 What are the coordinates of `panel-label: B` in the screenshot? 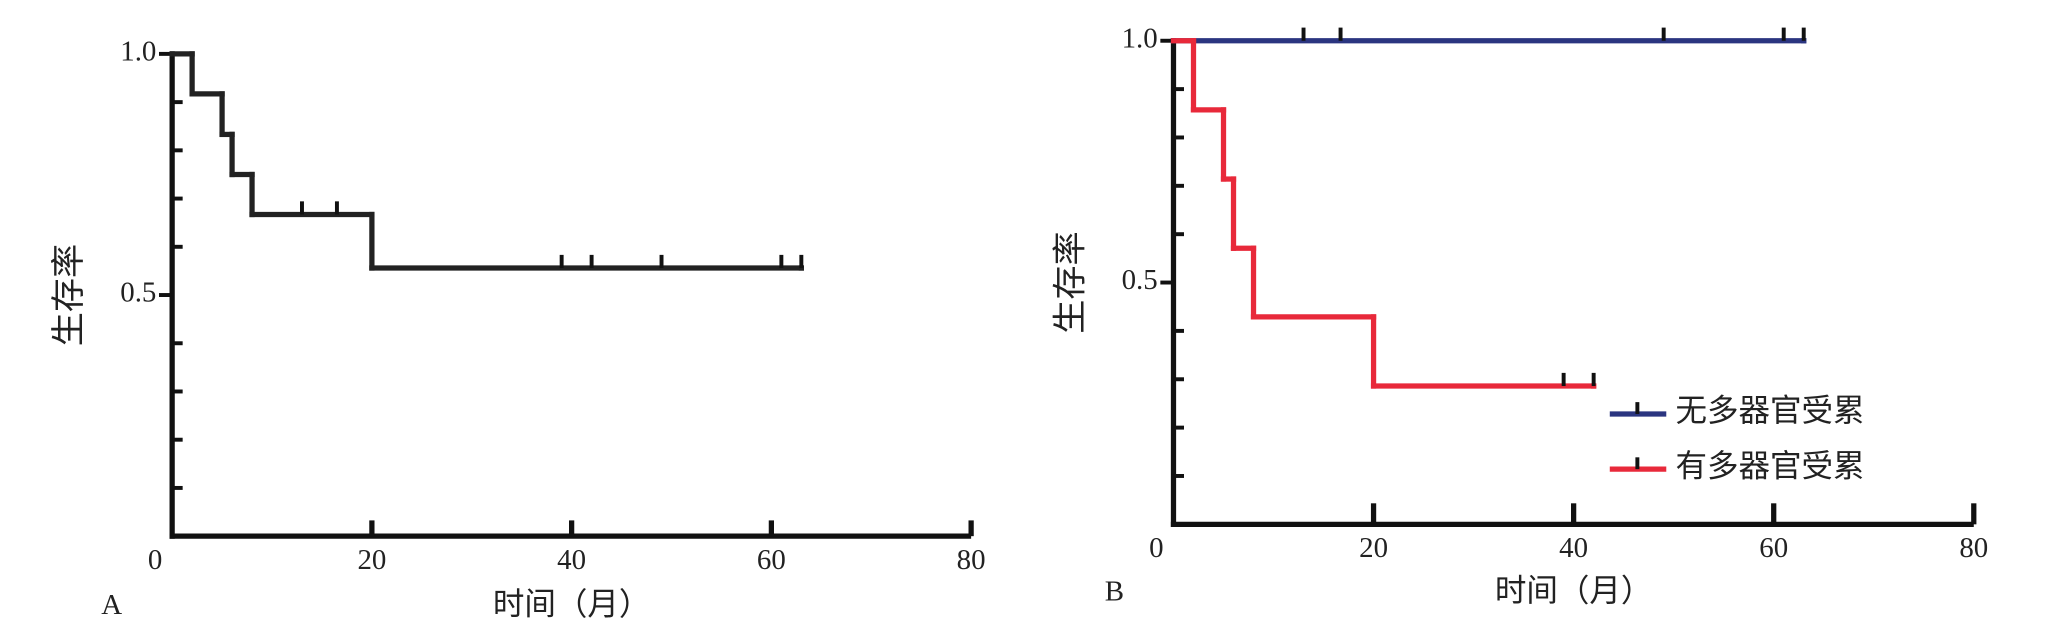 It's located at (1114, 592).